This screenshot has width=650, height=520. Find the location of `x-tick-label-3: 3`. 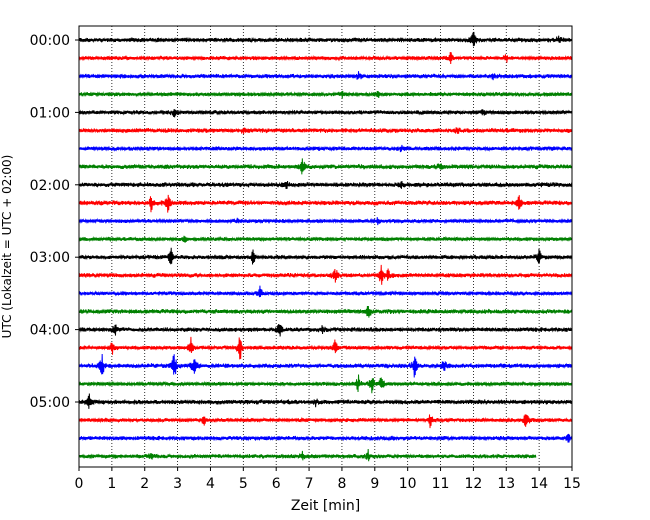

x-tick-label-3: 3 is located at coordinates (177, 484).